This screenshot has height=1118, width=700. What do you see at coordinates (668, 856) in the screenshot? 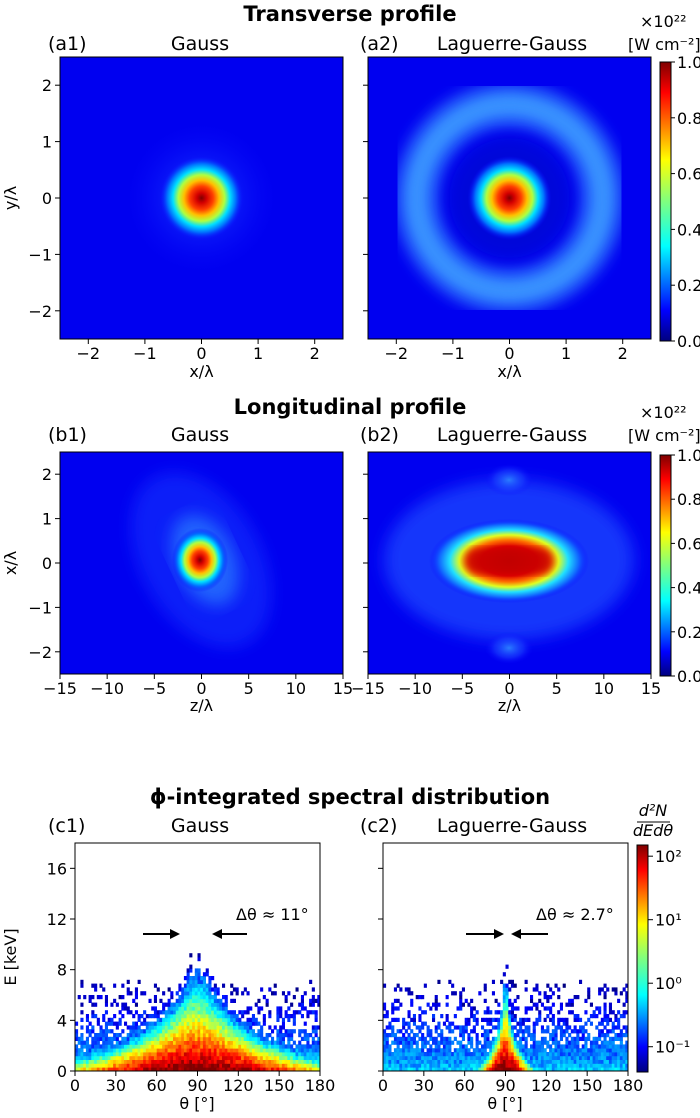
I see `colorbar-tick-label: 10²` at bounding box center [668, 856].